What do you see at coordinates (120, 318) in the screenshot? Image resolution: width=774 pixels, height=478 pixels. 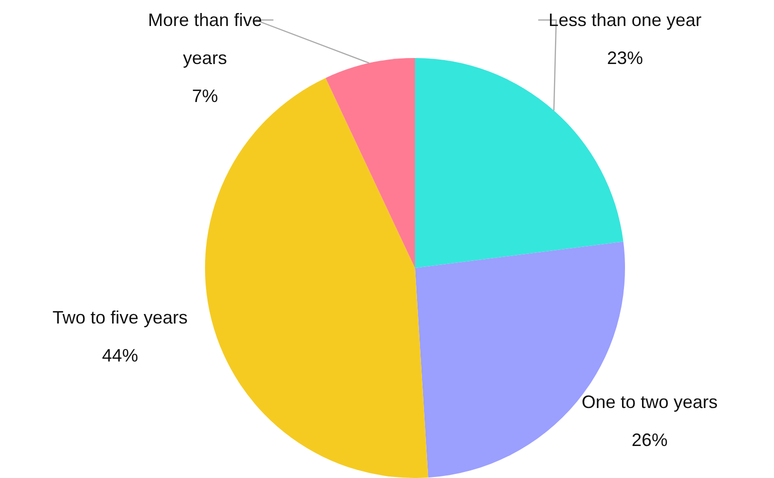 I see `slice-label: Two to five years` at bounding box center [120, 318].